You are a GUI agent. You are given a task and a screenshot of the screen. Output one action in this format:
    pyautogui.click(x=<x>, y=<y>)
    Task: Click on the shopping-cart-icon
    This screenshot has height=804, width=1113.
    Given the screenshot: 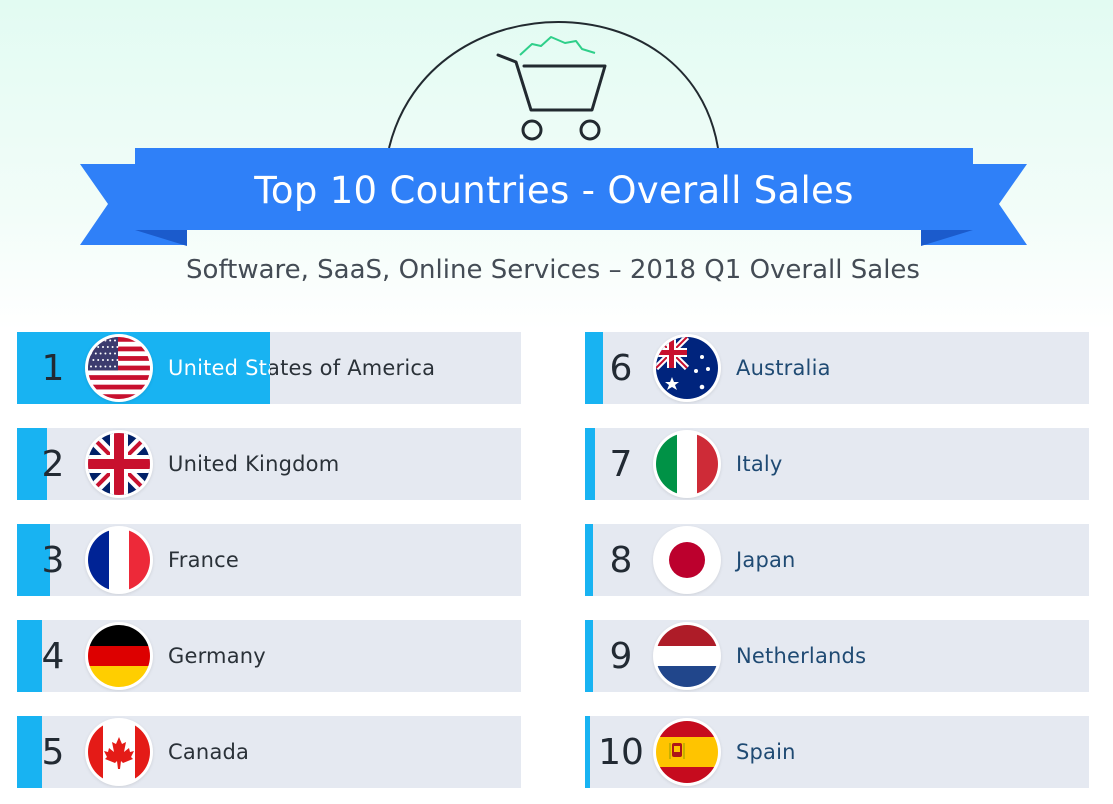 What is the action you would take?
    pyautogui.click(x=551, y=88)
    